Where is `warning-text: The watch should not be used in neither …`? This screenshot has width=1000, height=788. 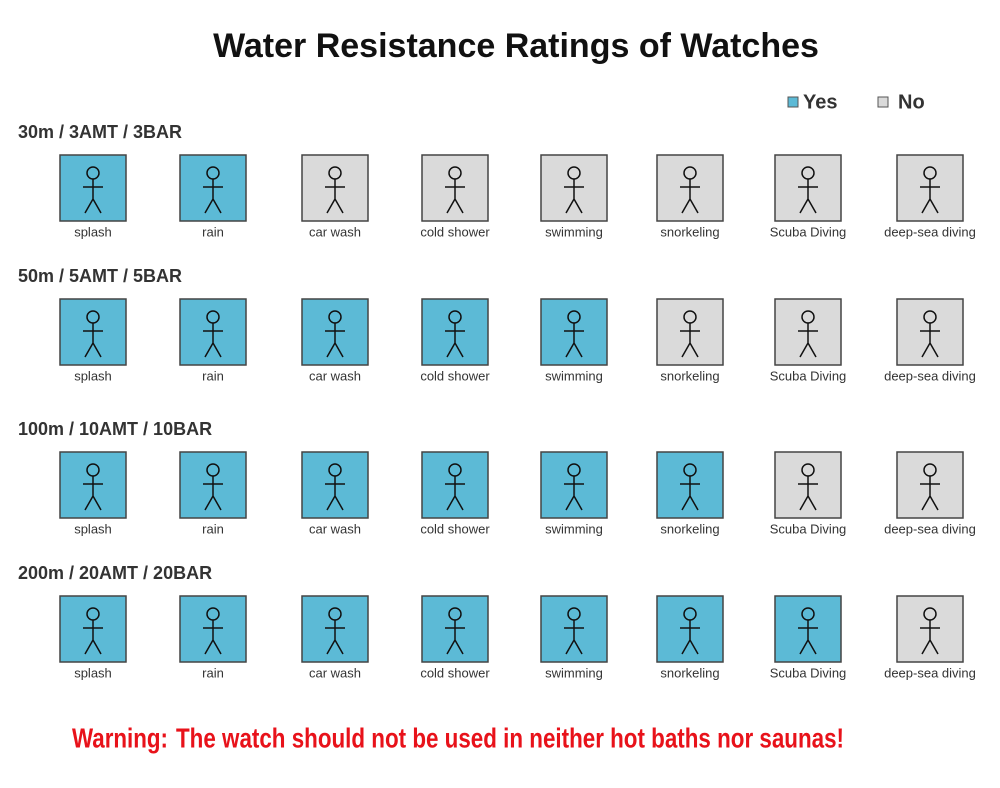
warning-text: The watch should not be used in neither … is located at coordinates (510, 737).